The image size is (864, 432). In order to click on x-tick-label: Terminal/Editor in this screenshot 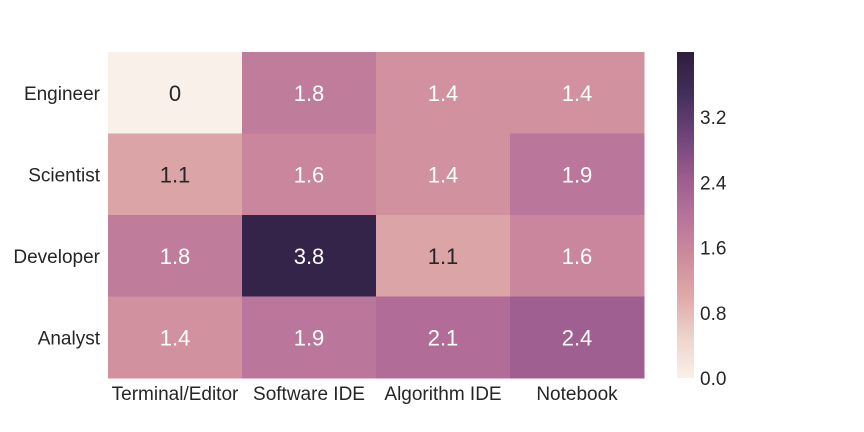, I will do `click(175, 394)`.